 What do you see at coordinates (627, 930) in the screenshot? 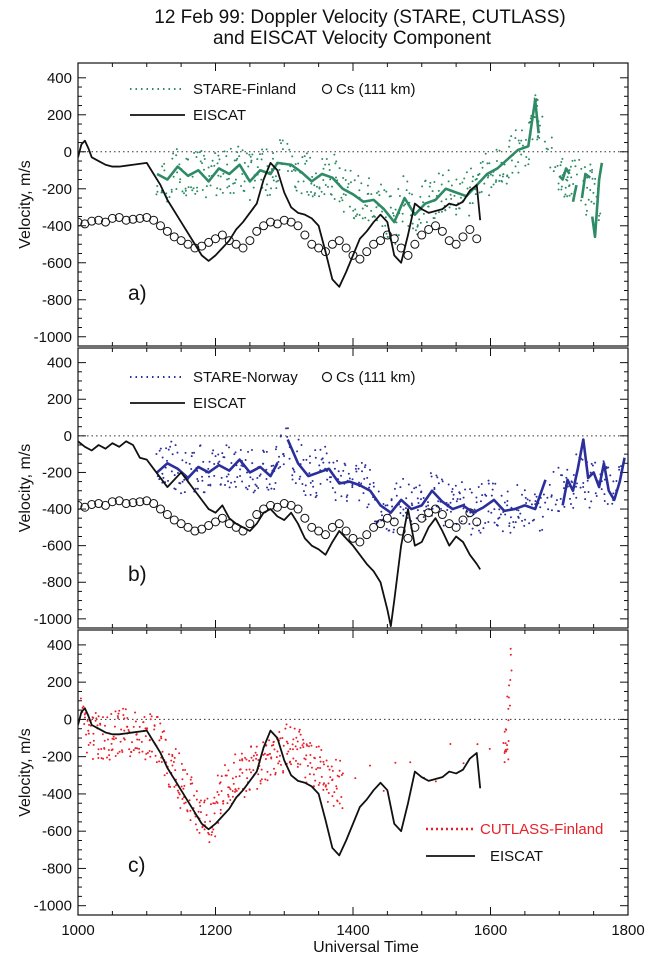
I see `x-tick-label: 1800` at bounding box center [627, 930].